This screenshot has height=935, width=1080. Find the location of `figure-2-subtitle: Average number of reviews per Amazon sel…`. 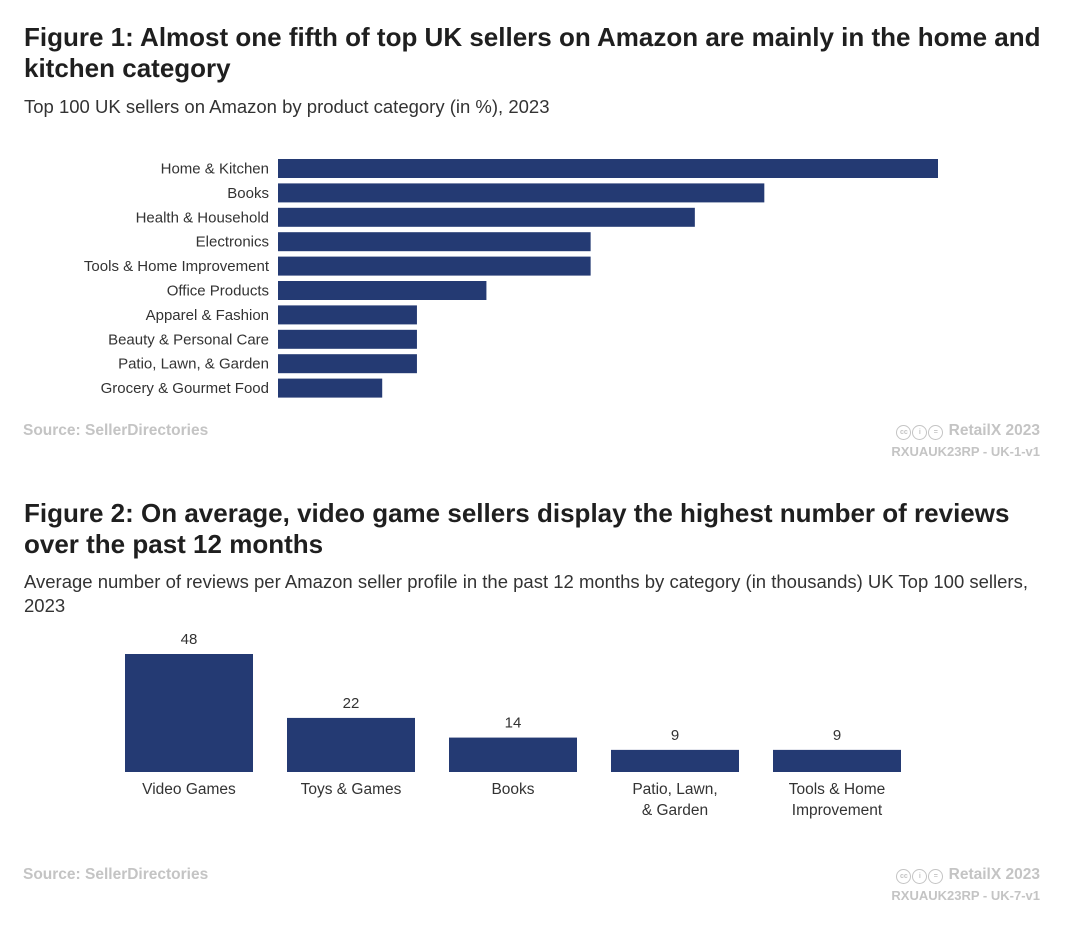

figure-2-subtitle: Average number of reviews per Amazon sel… is located at coordinates (526, 593).